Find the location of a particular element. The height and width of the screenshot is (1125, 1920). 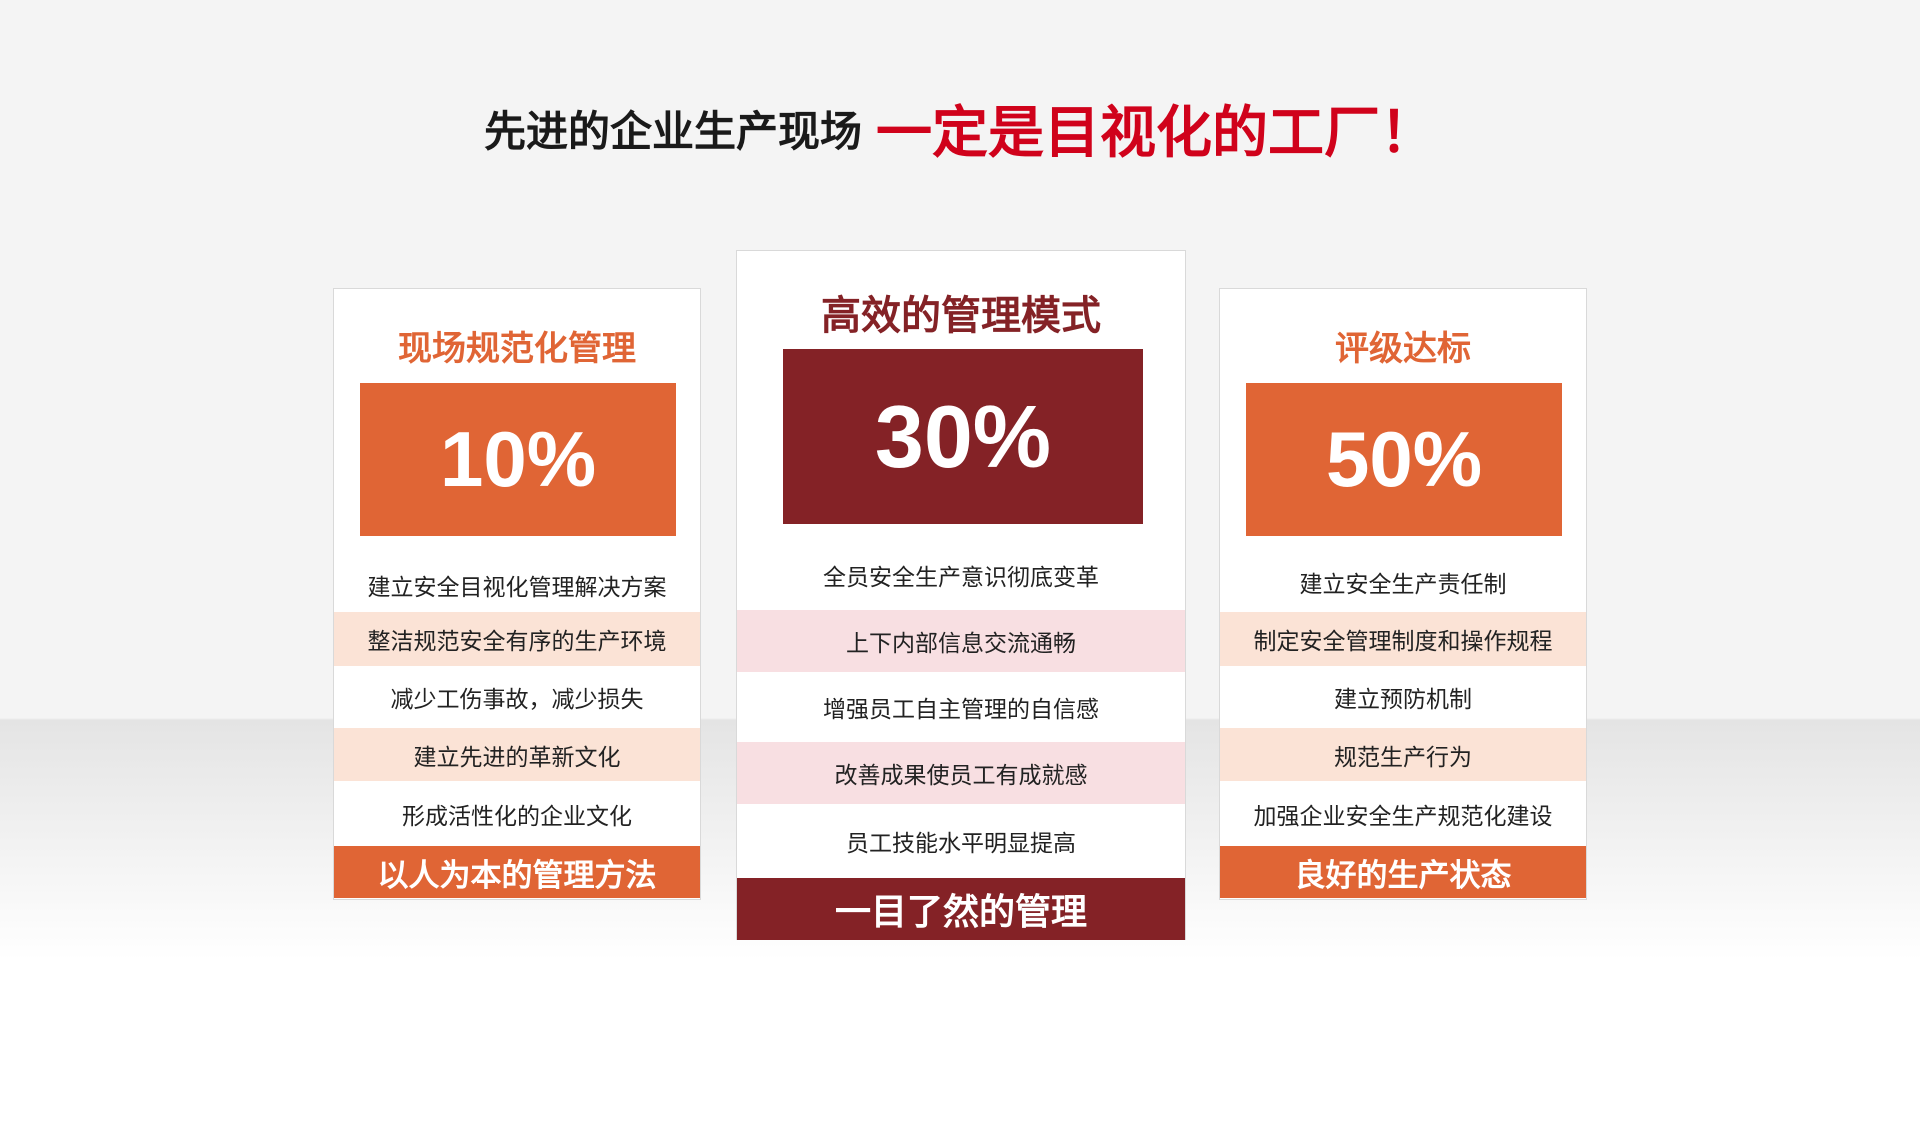

list-item: 形成活性化的企业文化 is located at coordinates (517, 816).